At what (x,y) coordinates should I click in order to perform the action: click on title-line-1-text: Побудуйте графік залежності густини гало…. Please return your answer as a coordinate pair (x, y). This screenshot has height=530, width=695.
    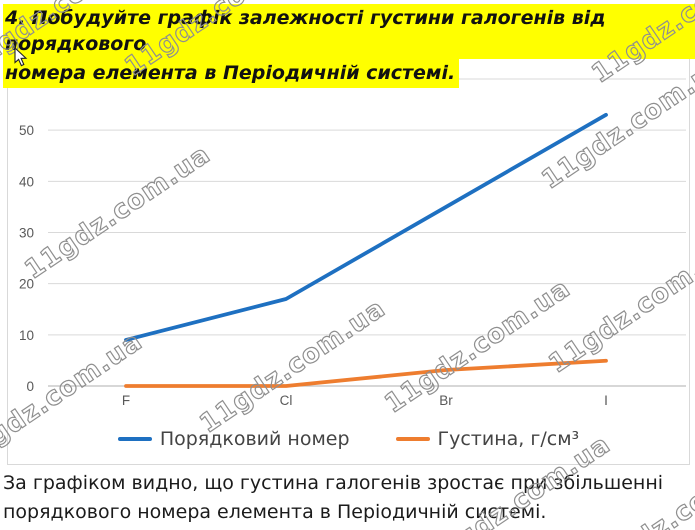
    Looking at the image, I should click on (305, 31).